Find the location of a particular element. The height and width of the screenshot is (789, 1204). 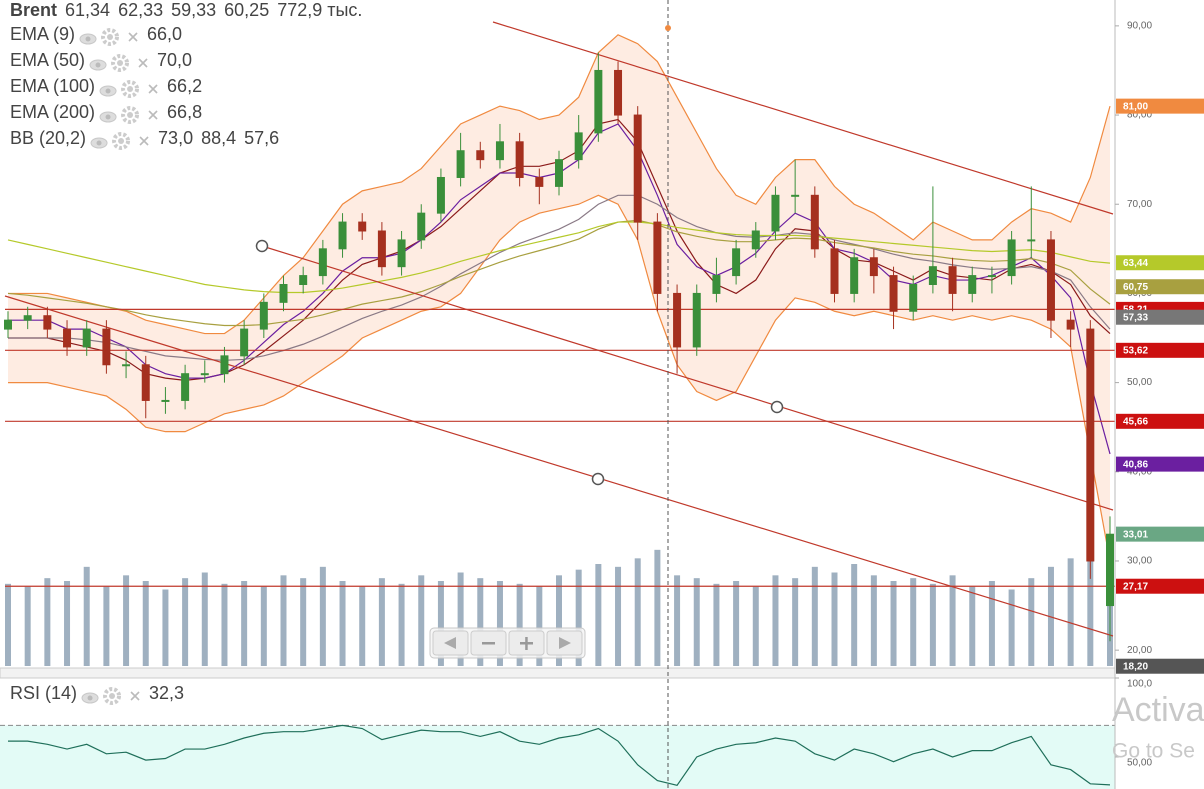

eye-pupil is located at coordinates (108, 91).